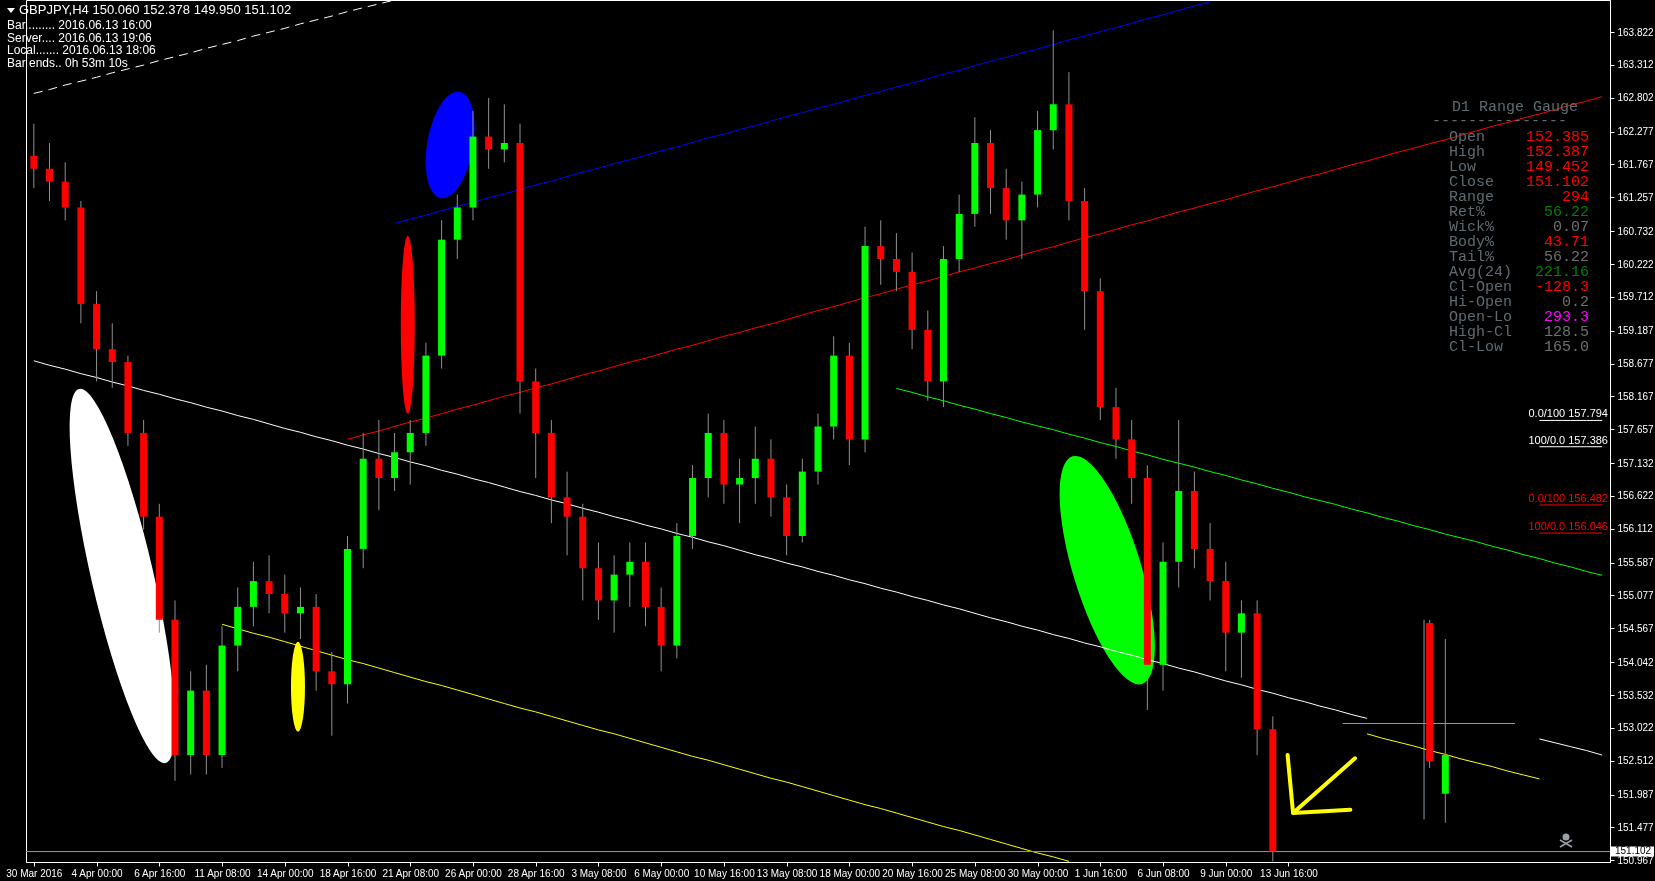 Image resolution: width=1655 pixels, height=881 pixels. What do you see at coordinates (1636, 197) in the screenshot?
I see `y-tick-label: 161.257` at bounding box center [1636, 197].